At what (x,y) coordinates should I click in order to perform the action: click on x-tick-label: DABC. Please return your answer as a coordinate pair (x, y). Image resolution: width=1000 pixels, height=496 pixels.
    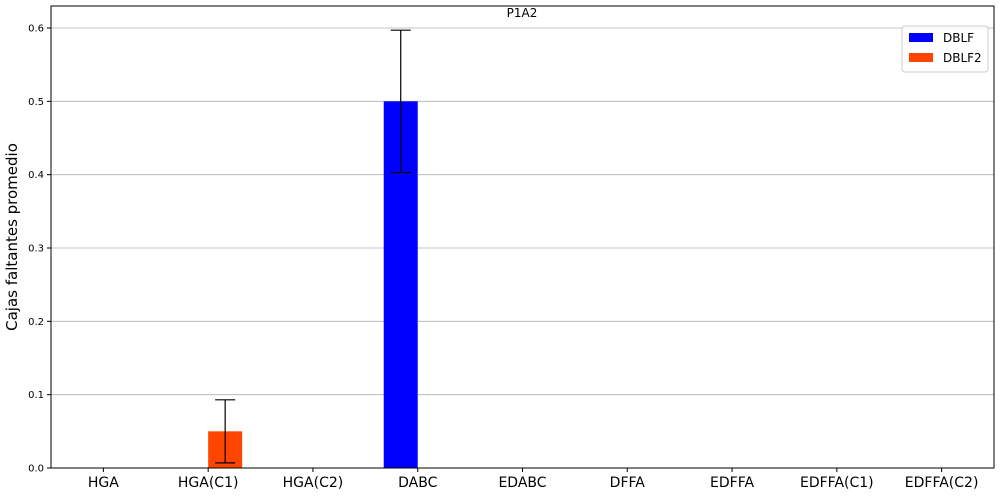
    Looking at the image, I should click on (417, 483).